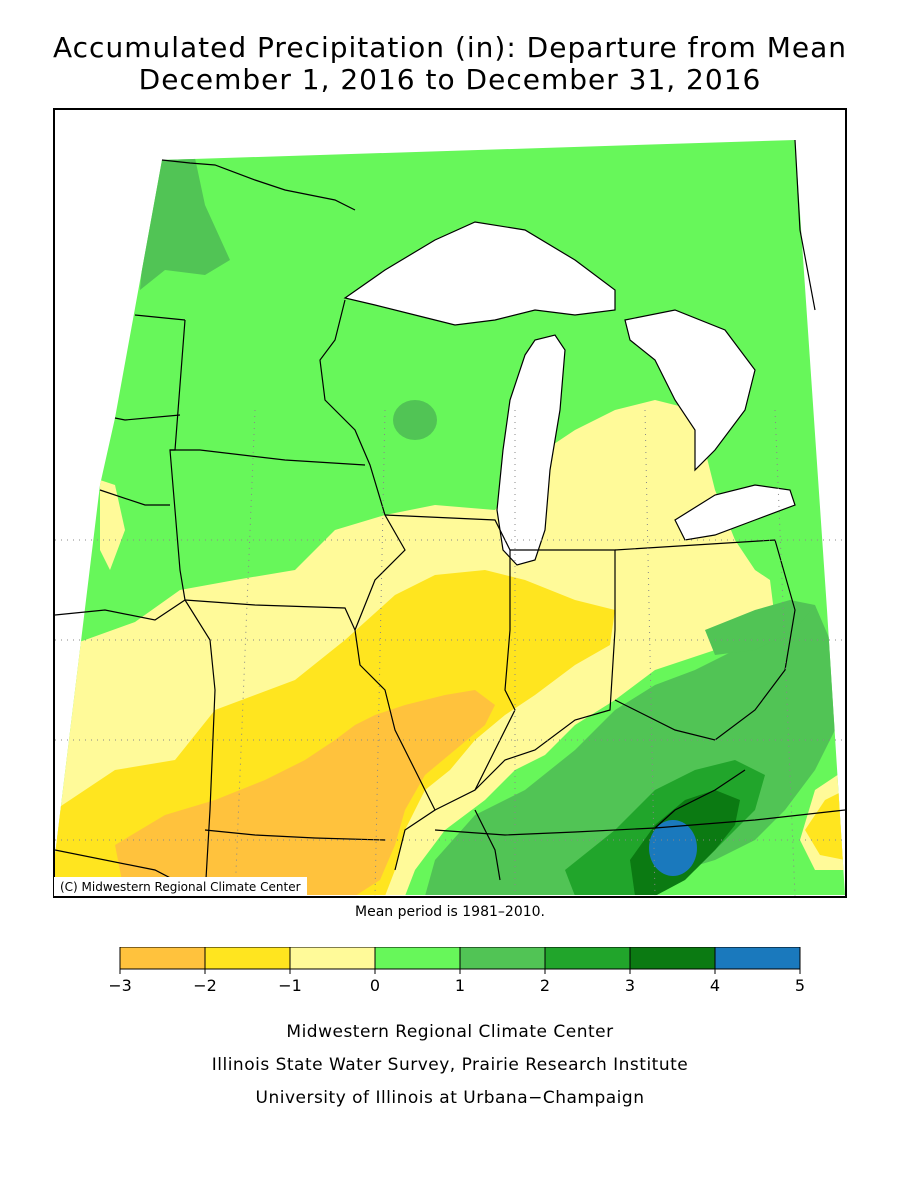  I want to click on zone-1-to-2-wi, so click(415, 420).